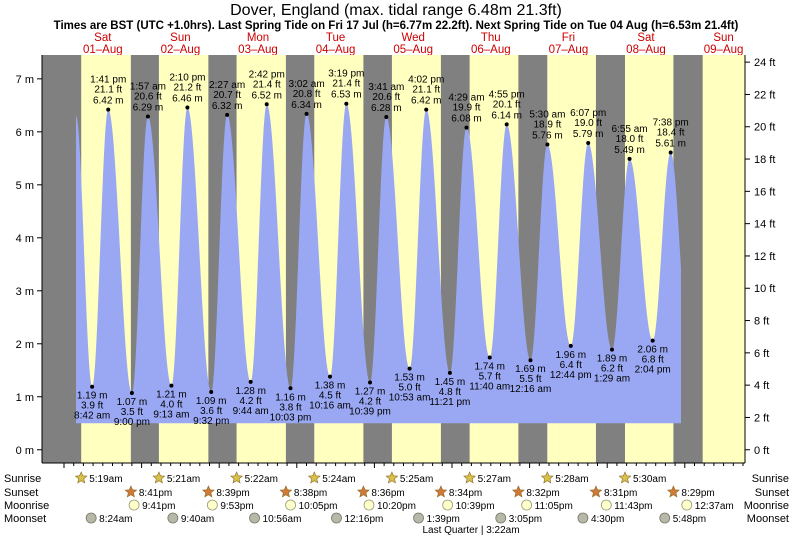  What do you see at coordinates (267, 74) in the screenshot?
I see `high-tide-time: 2:42 pm` at bounding box center [267, 74].